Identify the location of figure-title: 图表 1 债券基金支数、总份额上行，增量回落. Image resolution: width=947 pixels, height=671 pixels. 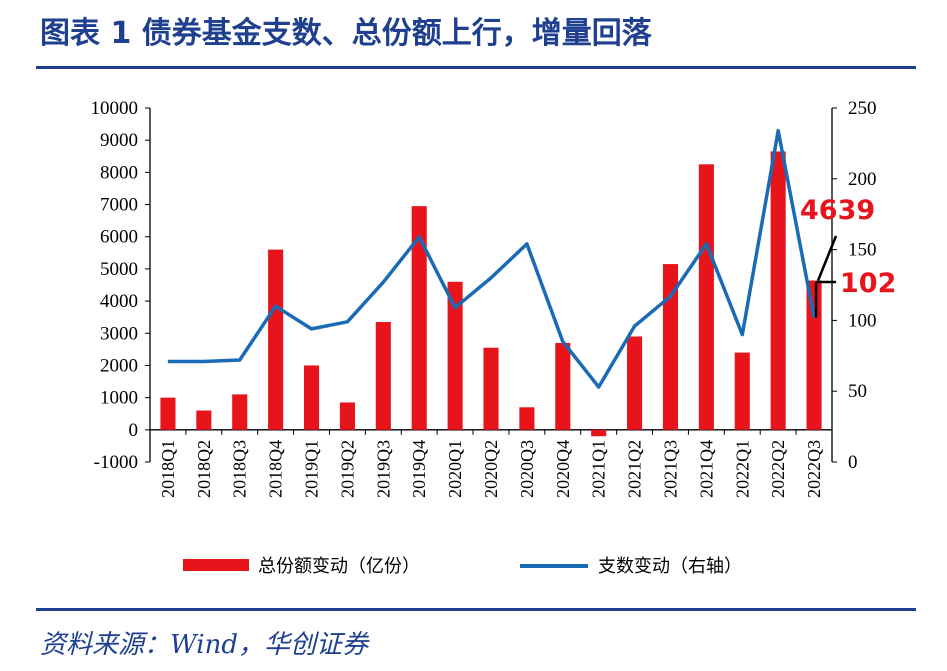
(346, 33).